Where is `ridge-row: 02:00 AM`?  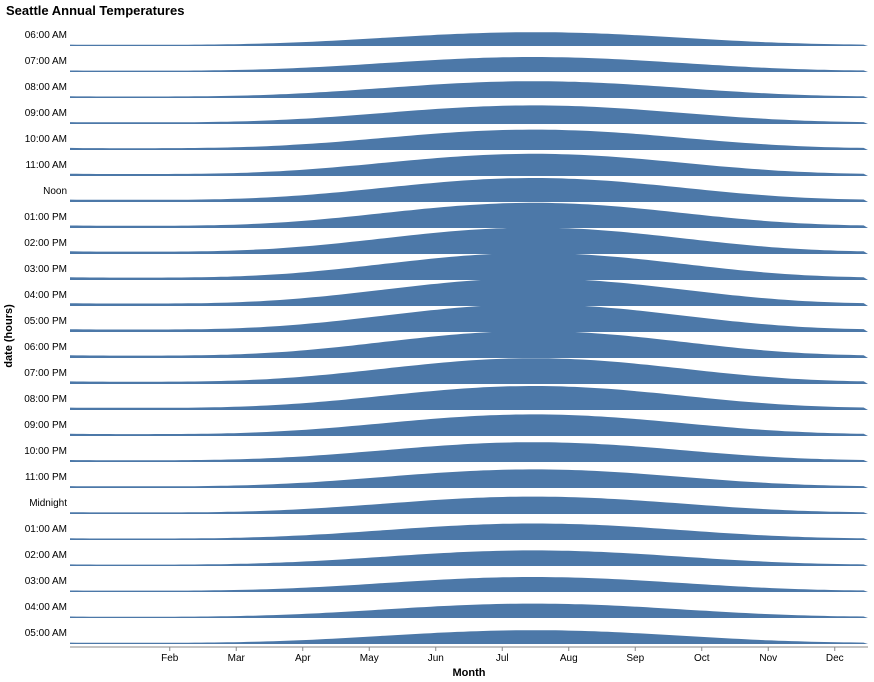
ridge-row: 02:00 AM is located at coordinates (446, 558).